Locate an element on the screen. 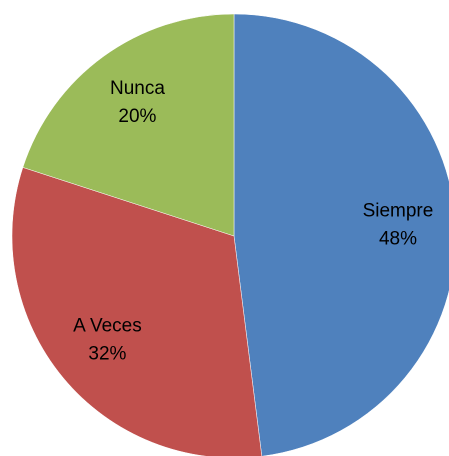  slice-label-name: Nunca is located at coordinates (137, 88).